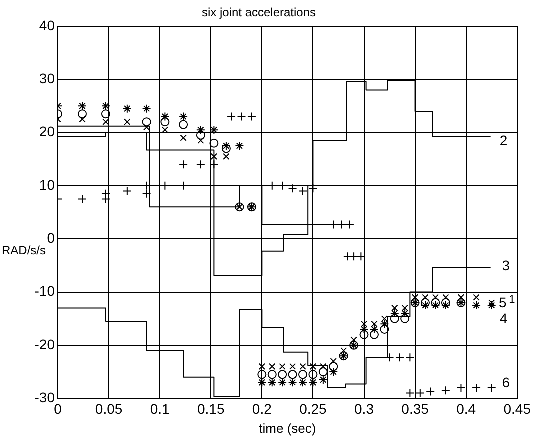 Image resolution: width=534 pixels, height=437 pixels. What do you see at coordinates (45, 397) in the screenshot?
I see `y-tick-label: -30` at bounding box center [45, 397].